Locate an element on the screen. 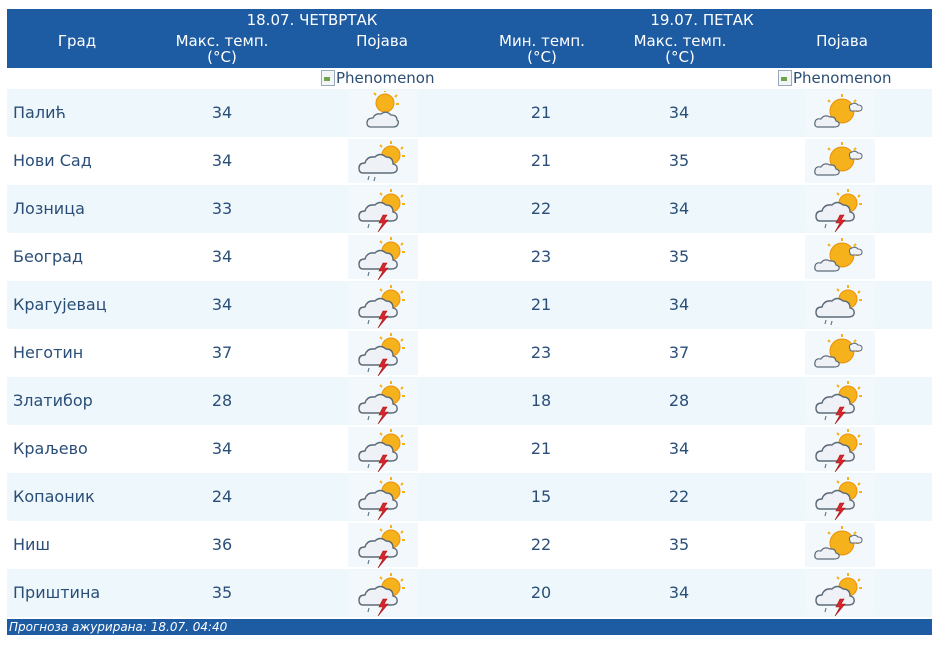 The width and height of the screenshot is (938, 648). city-name: Лозница is located at coordinates (49, 208).